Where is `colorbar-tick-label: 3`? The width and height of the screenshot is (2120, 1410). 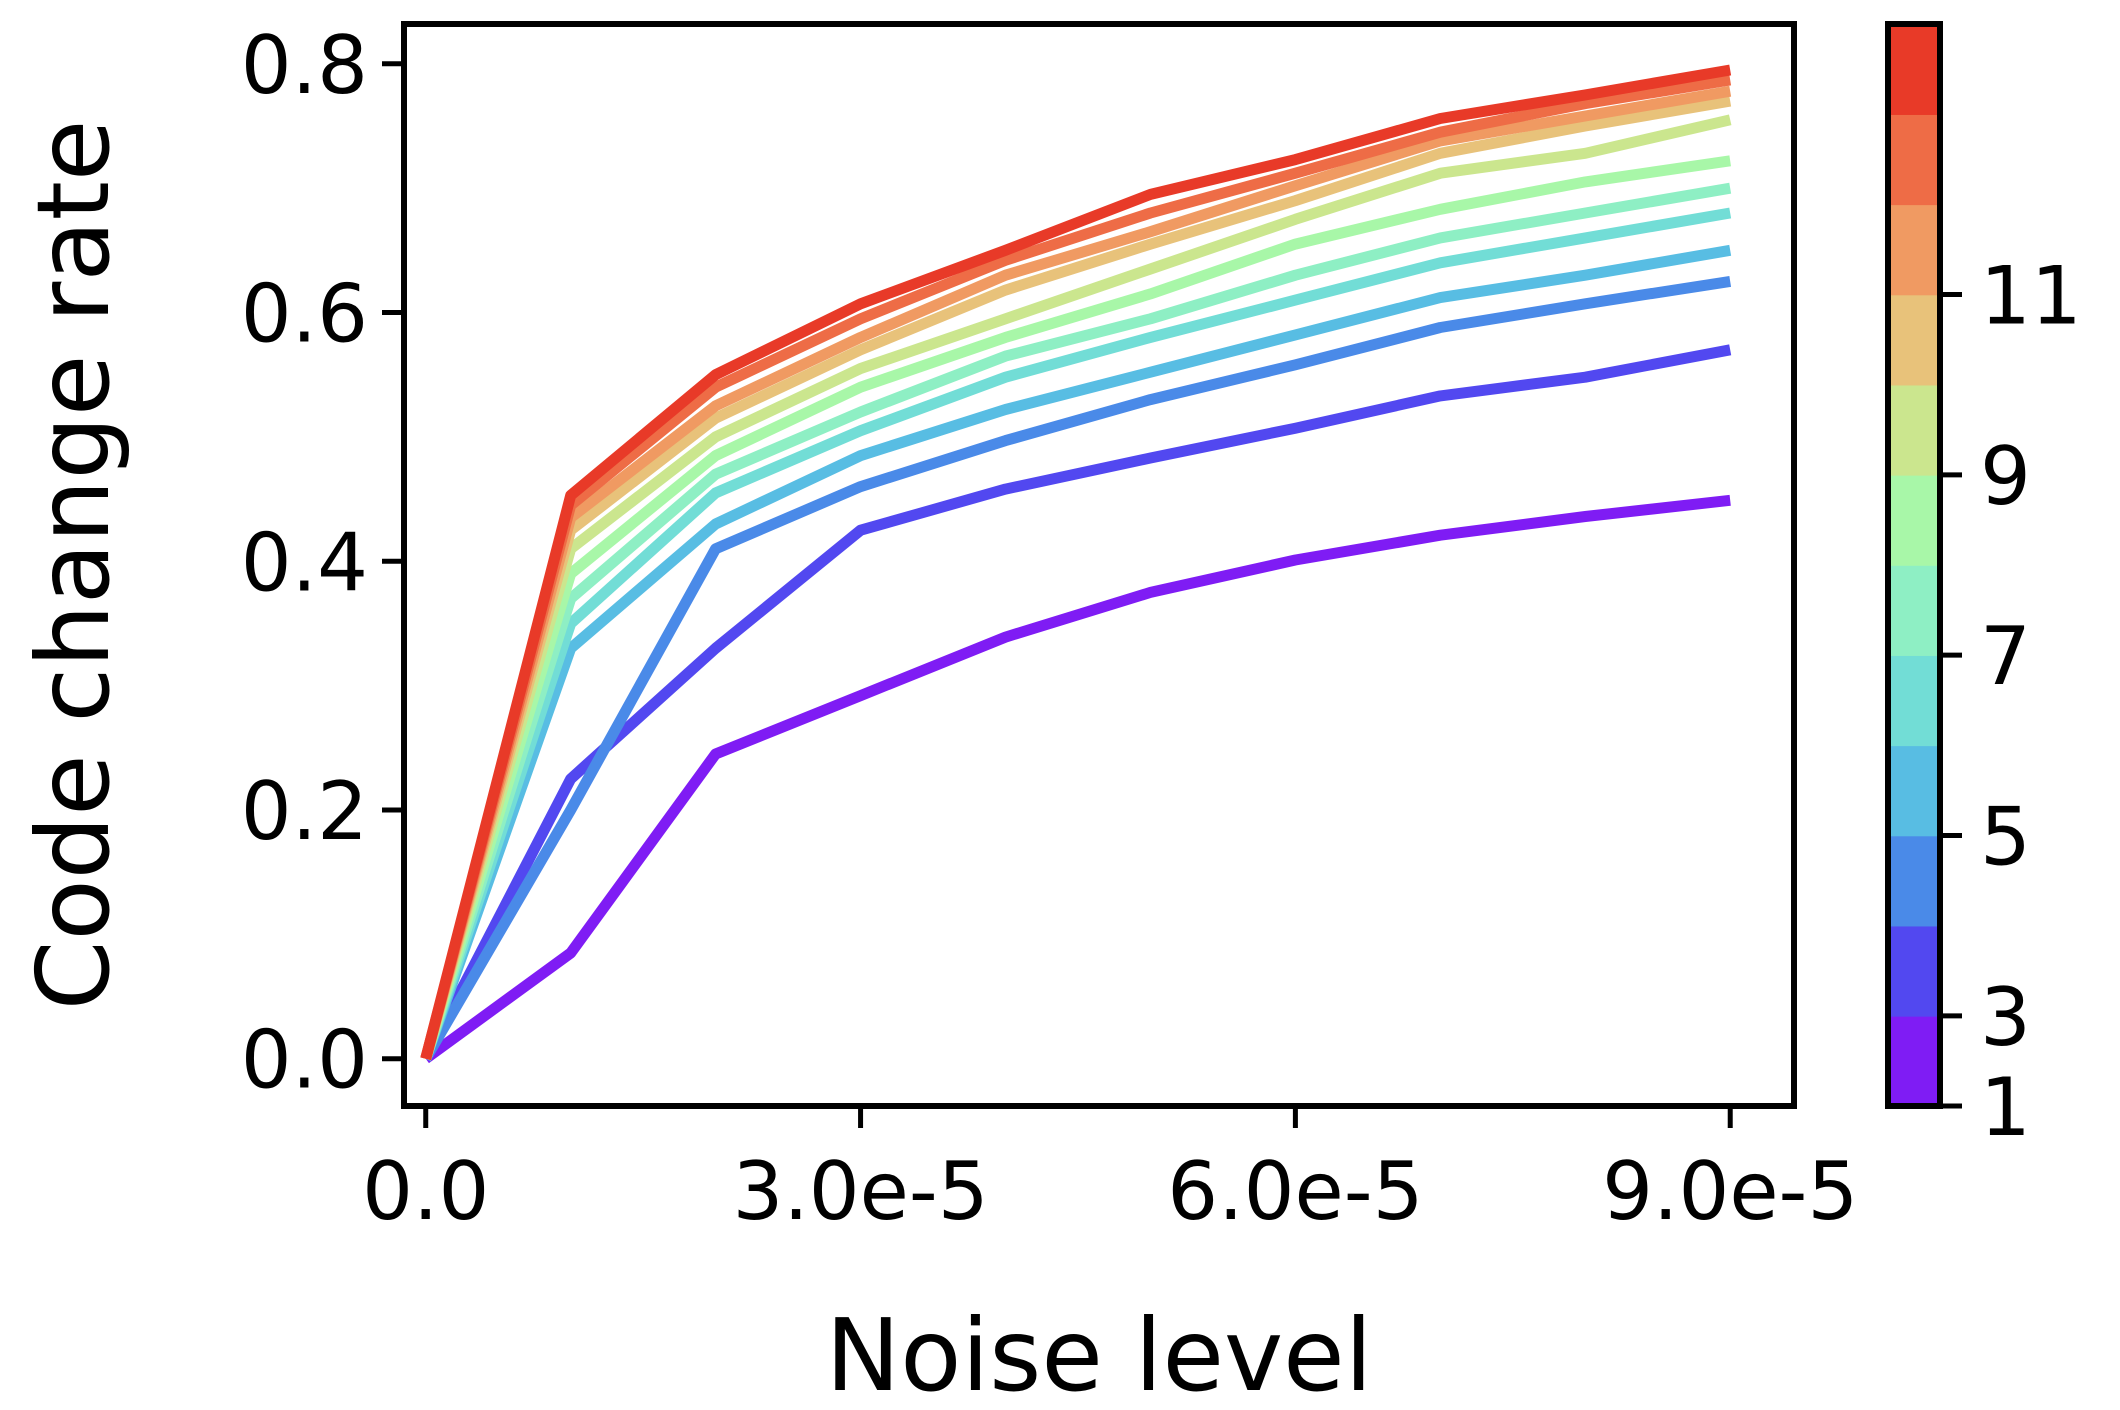
colorbar-tick-label: 3 is located at coordinates (2005, 1017).